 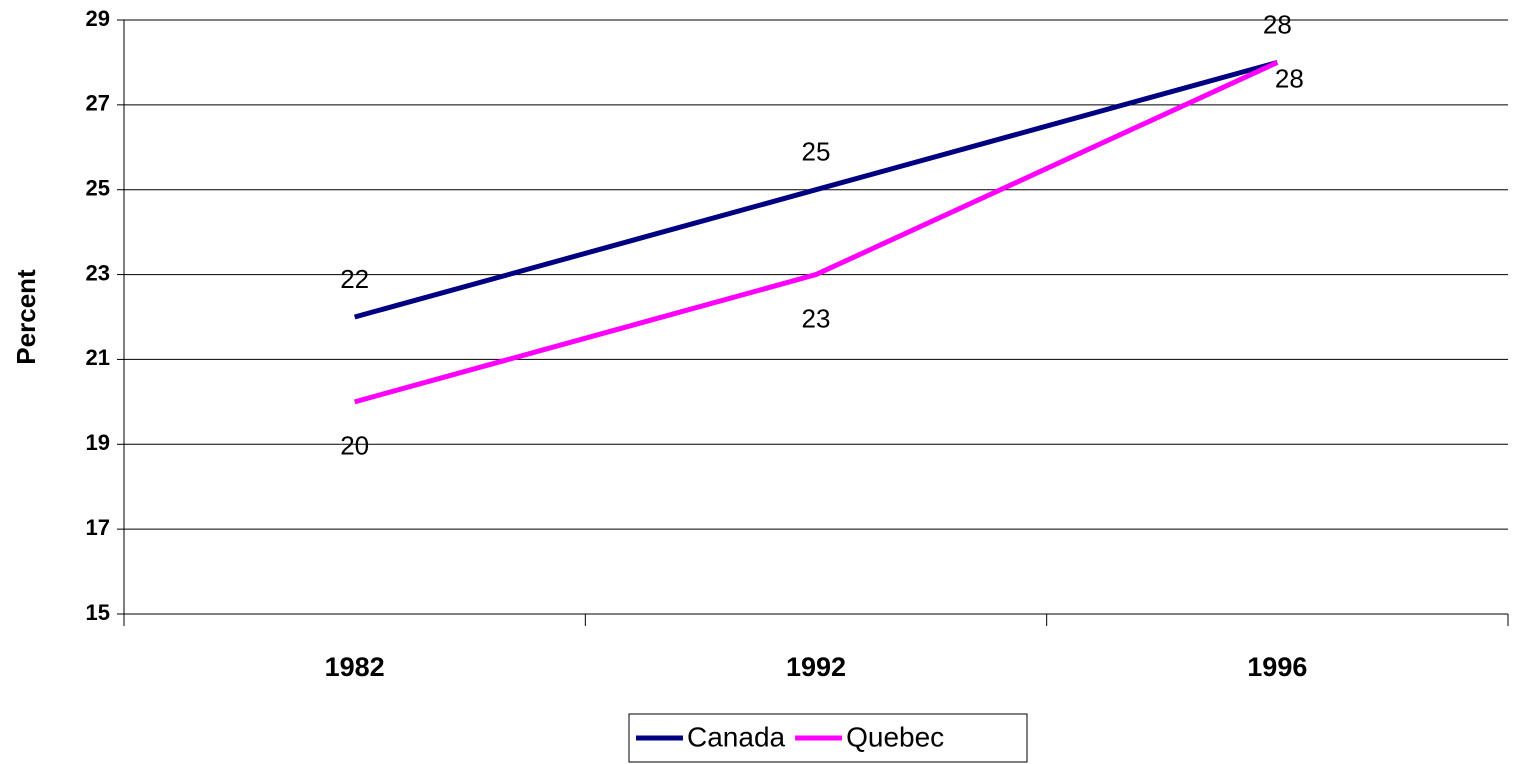 I want to click on y-tick-label: 23, so click(x=98, y=272).